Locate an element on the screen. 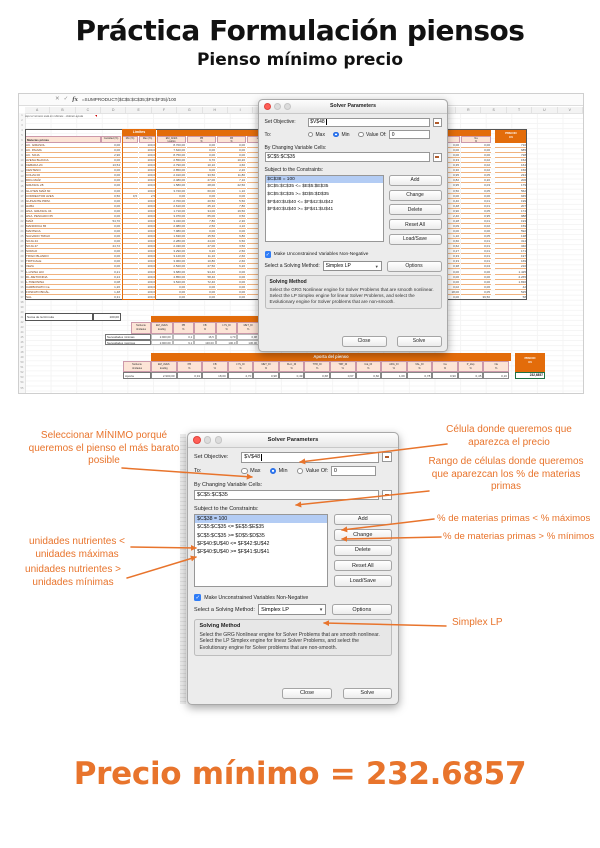 This screenshot has height=848, width=600. row-number: 46 is located at coordinates (22, 343).